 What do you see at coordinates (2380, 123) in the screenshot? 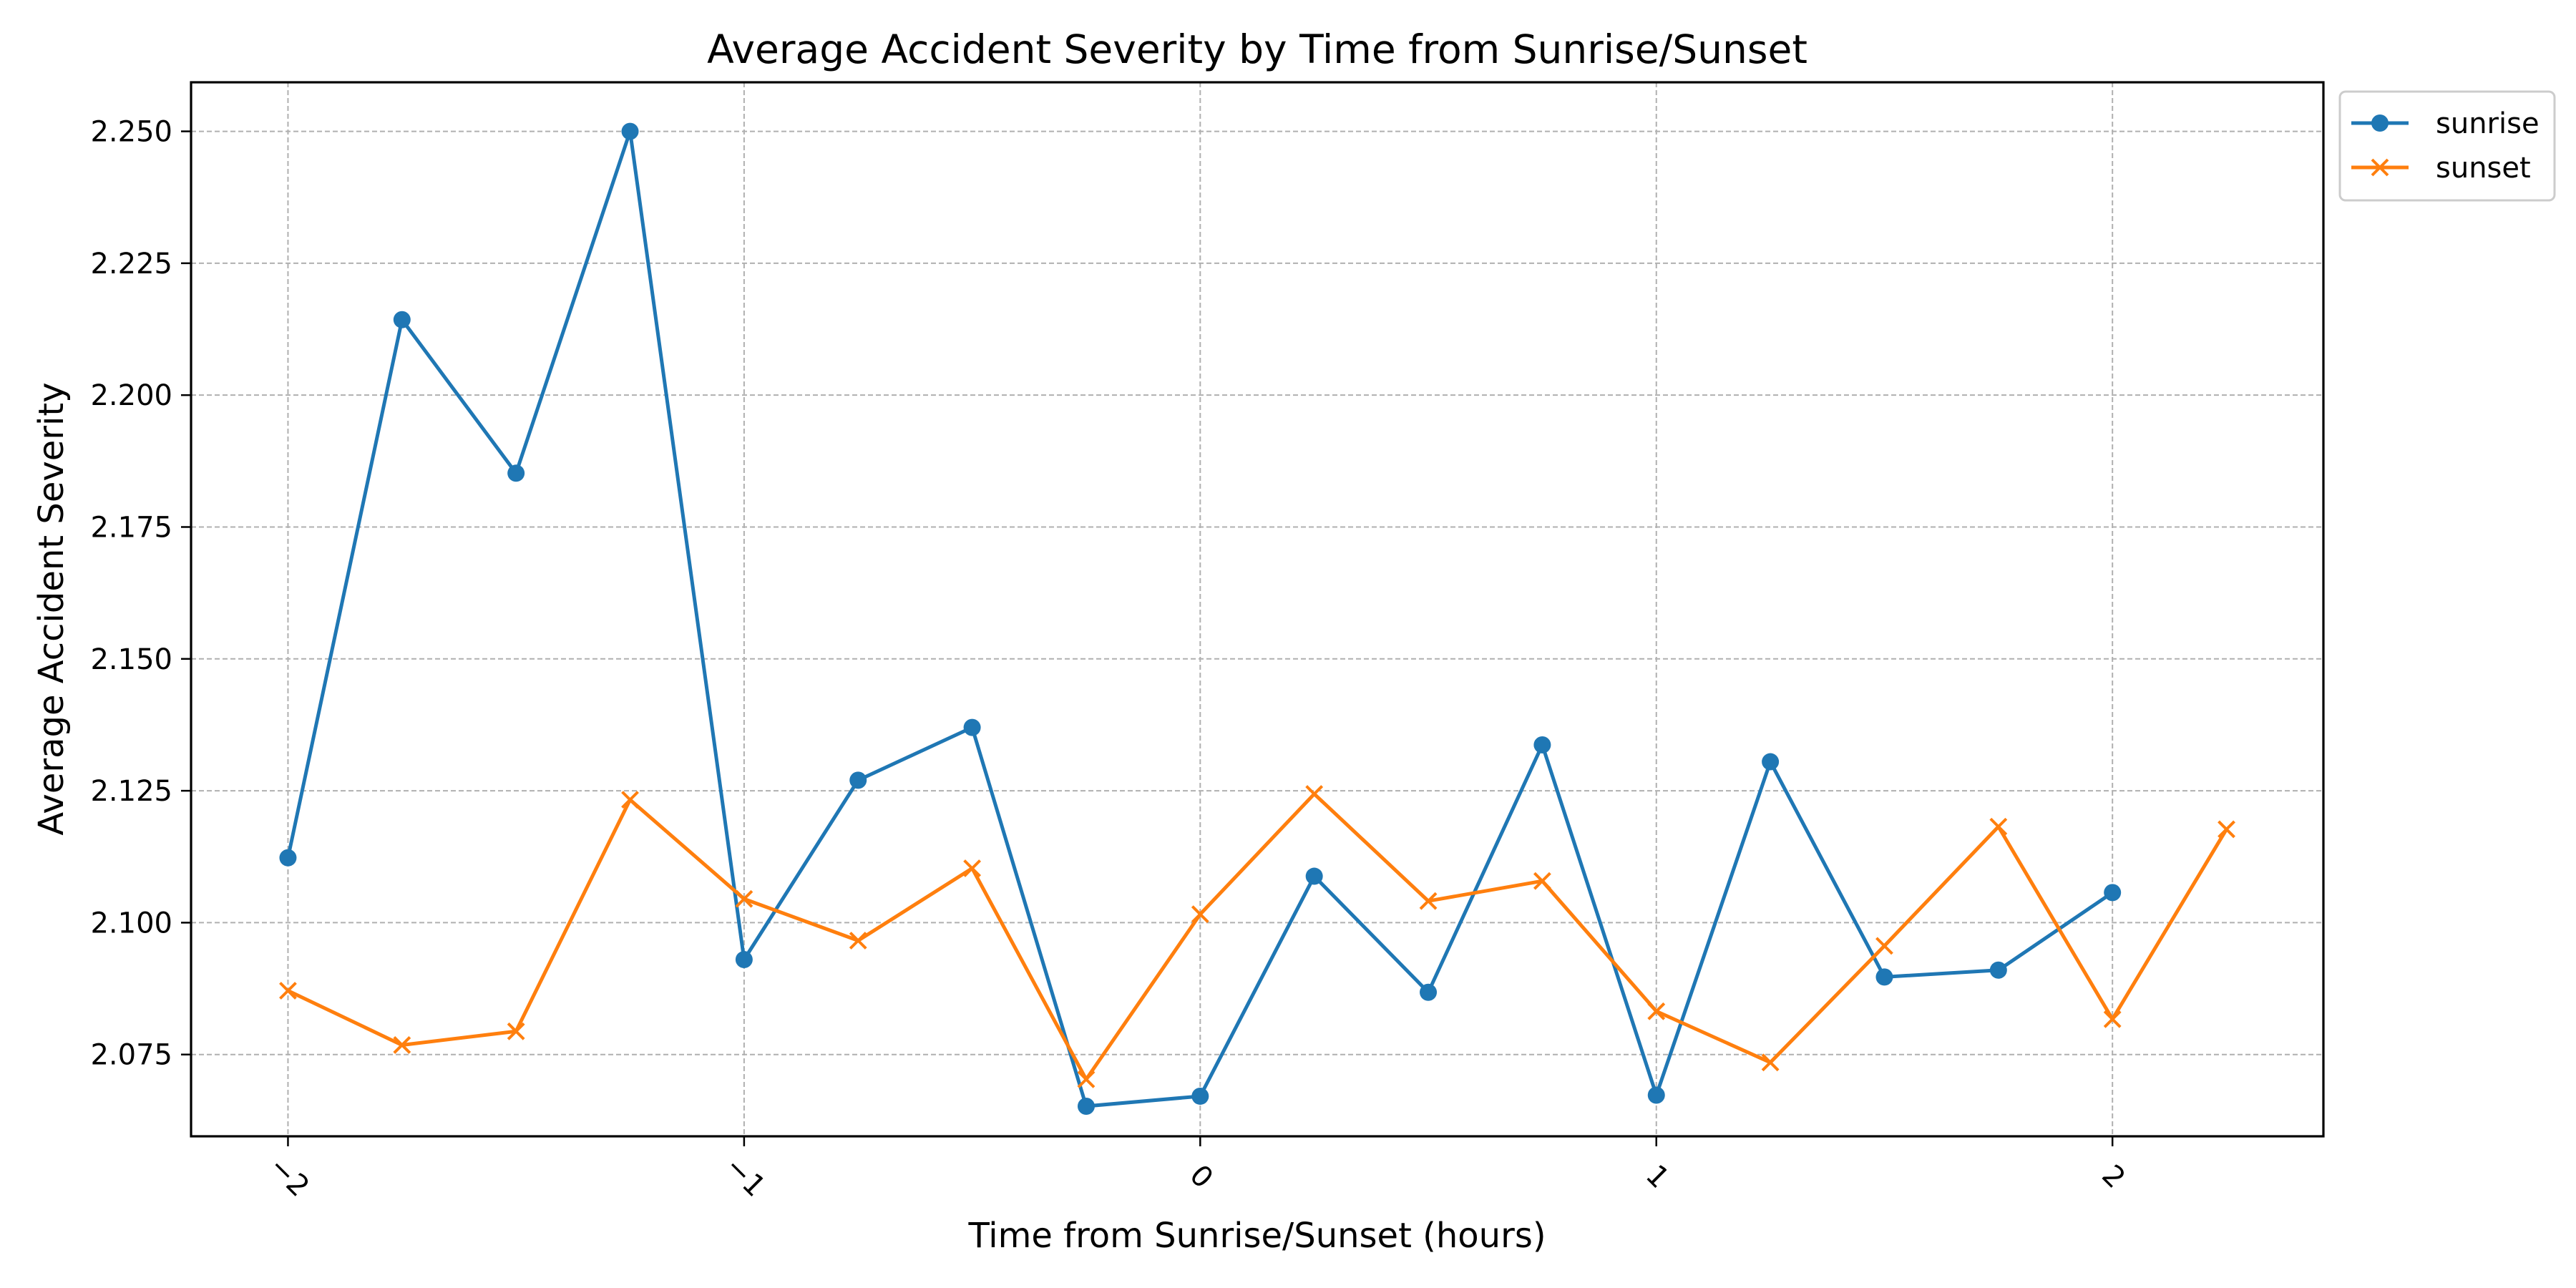
I see `legend-marker-sunrise` at bounding box center [2380, 123].